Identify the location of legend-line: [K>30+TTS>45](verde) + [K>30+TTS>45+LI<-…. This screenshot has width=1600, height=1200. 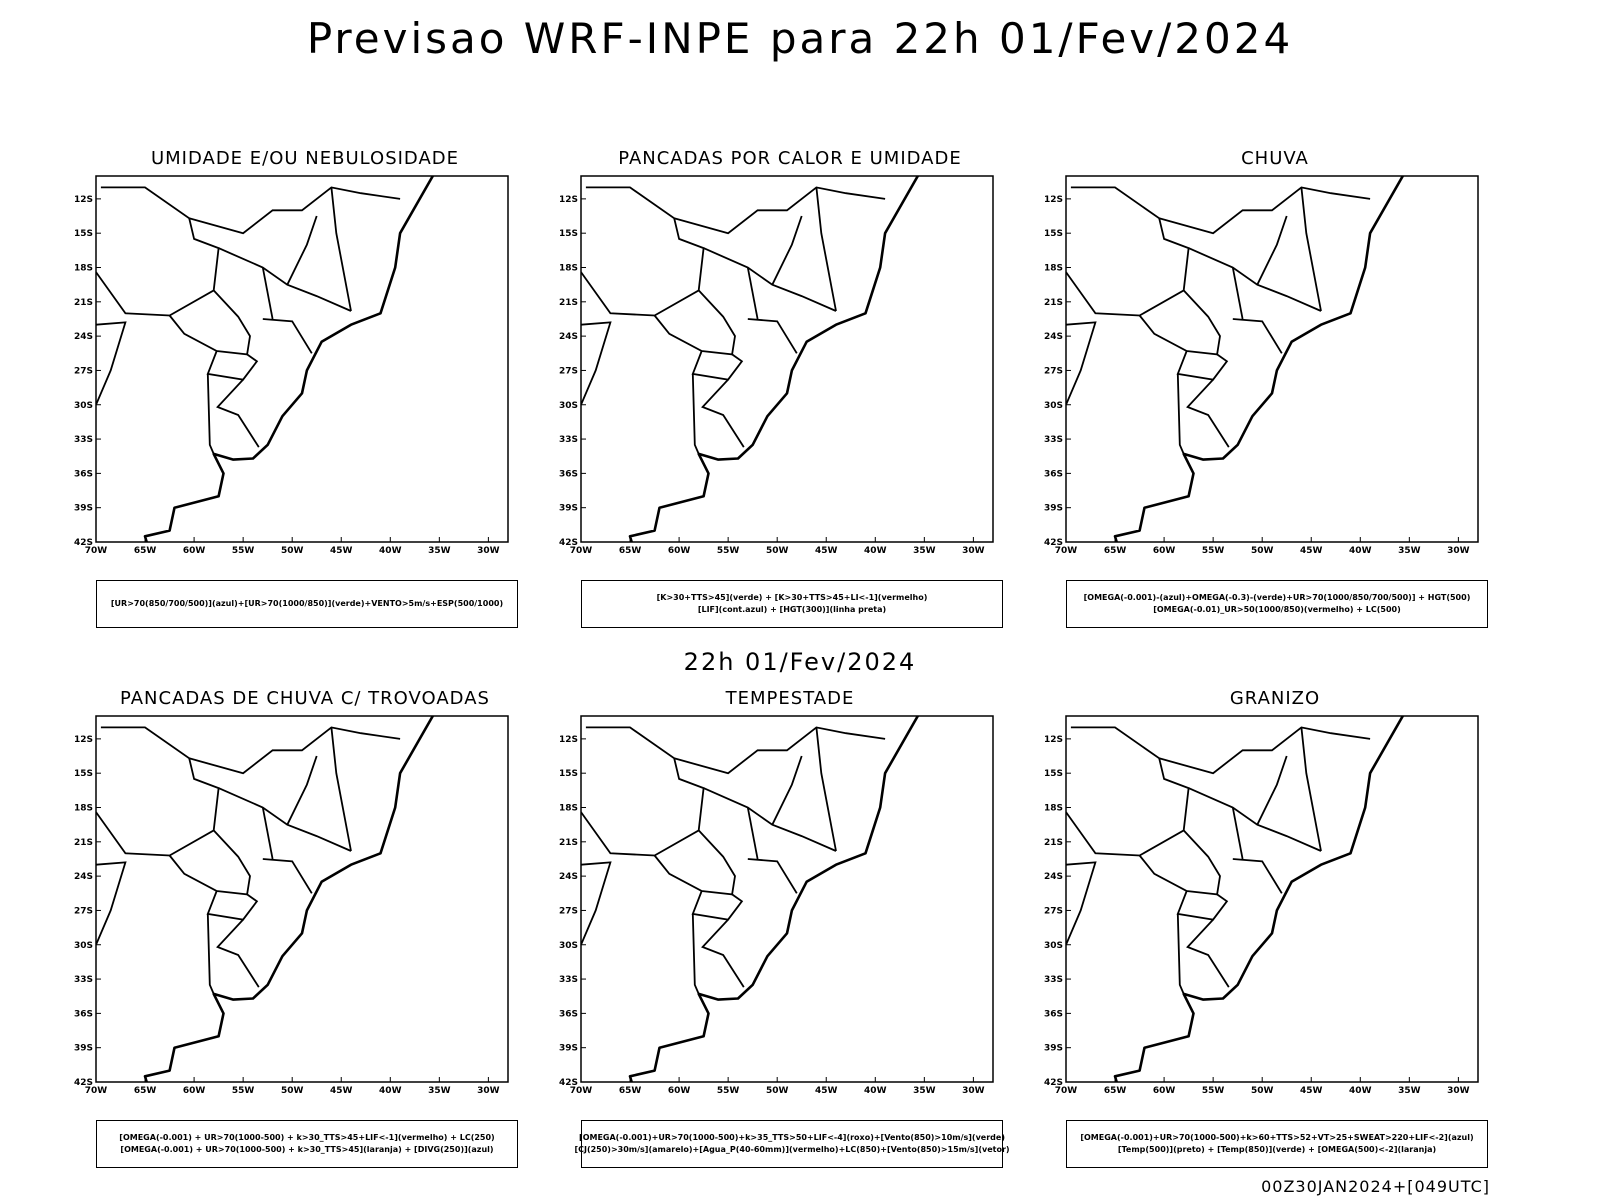
(792, 597).